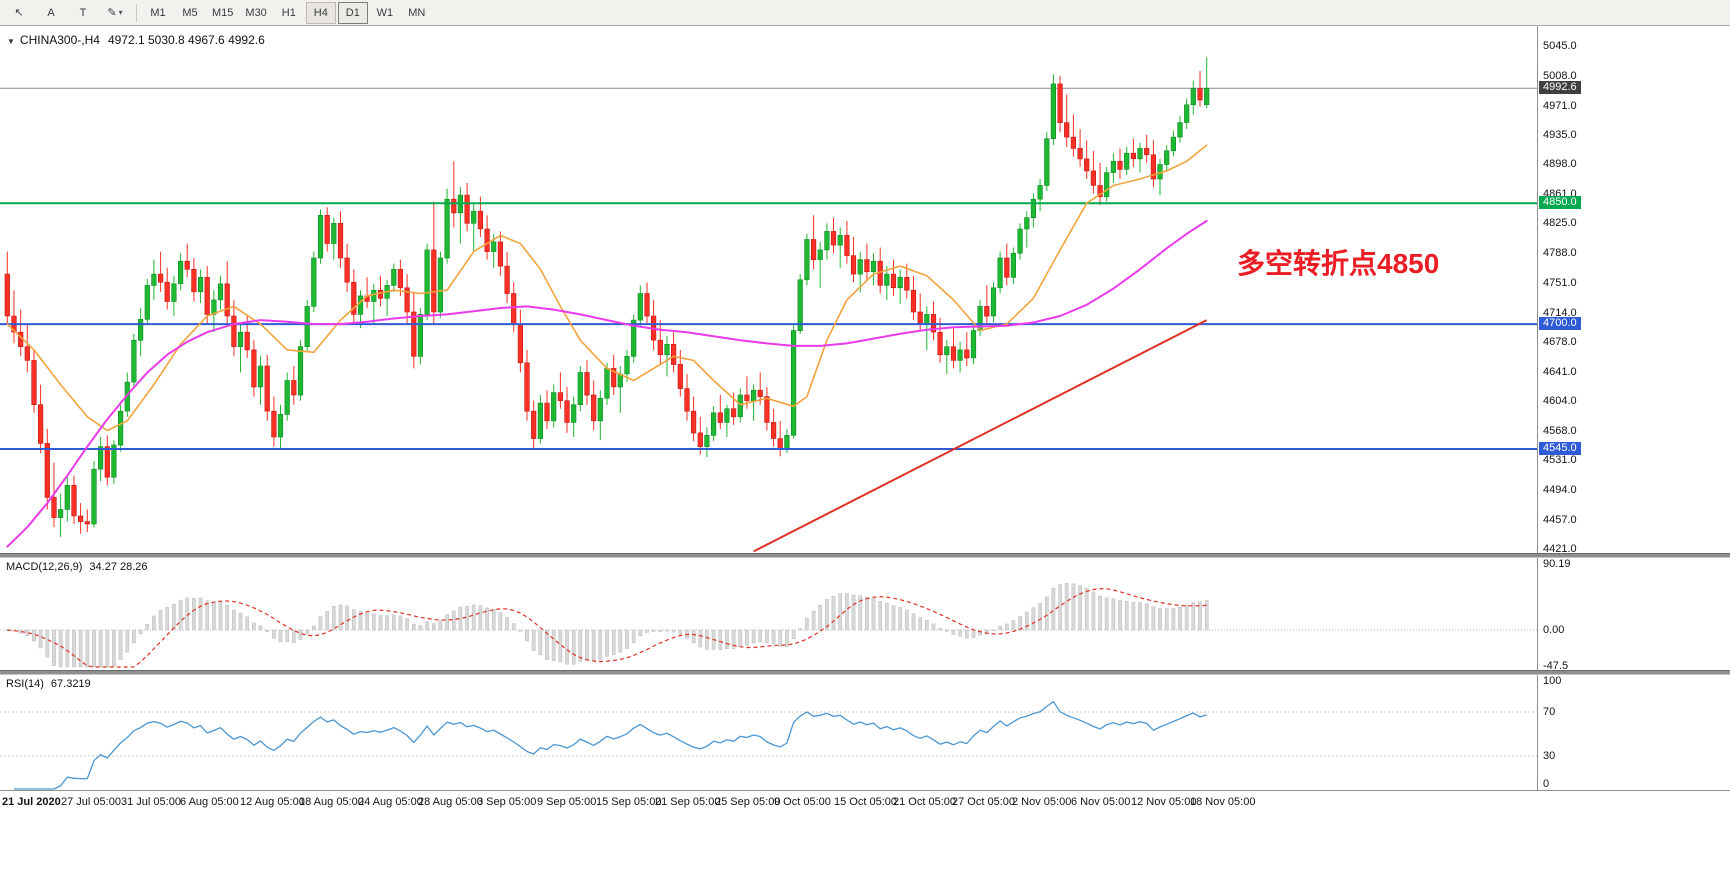 The height and width of the screenshot is (896, 1730). What do you see at coordinates (865, 13) in the screenshot?
I see `toolbar: ↖ A T ✎ ▾ M1 M5 M15 M30 H1 H4 D1 W1 MN` at bounding box center [865, 13].